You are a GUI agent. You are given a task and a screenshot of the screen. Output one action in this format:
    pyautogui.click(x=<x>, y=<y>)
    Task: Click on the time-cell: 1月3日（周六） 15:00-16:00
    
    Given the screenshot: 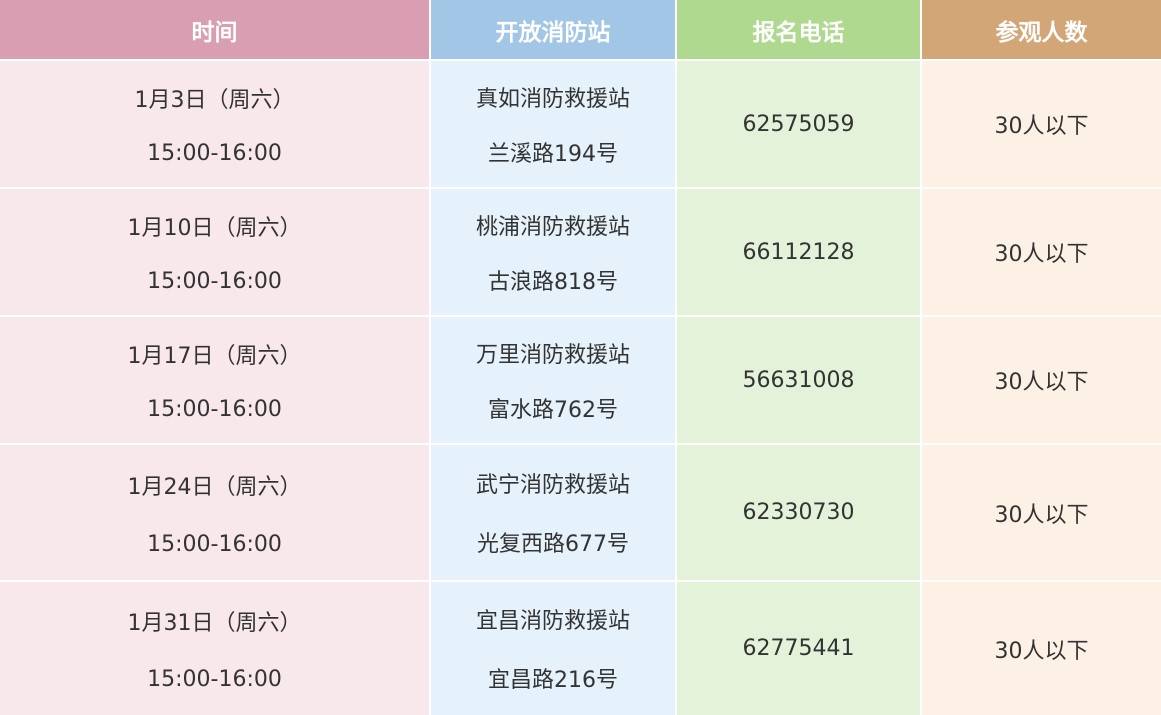 What is the action you would take?
    pyautogui.click(x=214, y=124)
    